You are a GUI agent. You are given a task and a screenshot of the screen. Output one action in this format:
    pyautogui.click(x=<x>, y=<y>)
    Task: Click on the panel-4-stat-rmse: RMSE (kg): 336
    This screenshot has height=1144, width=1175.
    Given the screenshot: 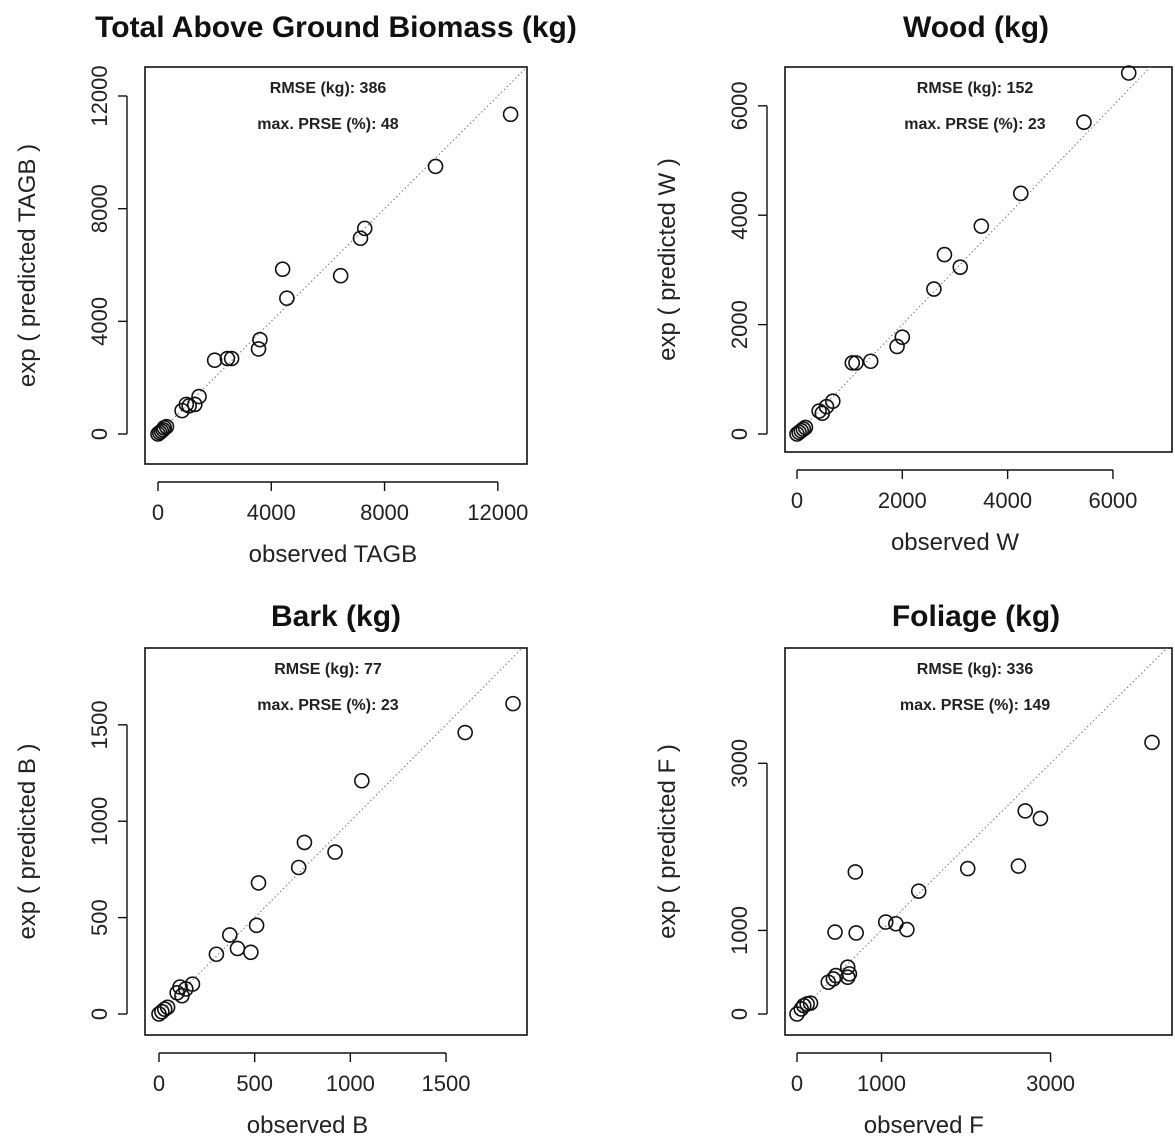 What is the action you would take?
    pyautogui.click(x=975, y=669)
    